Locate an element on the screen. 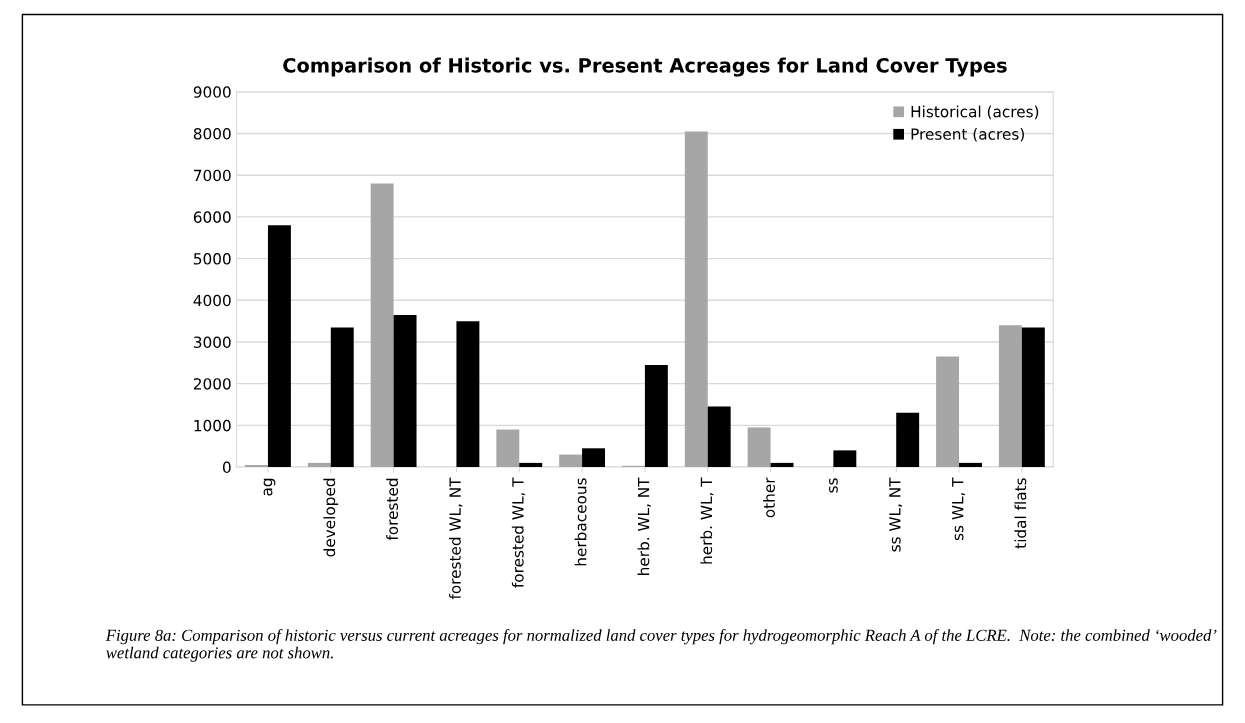 This screenshot has width=1245, height=723. legend-label: Present (acres) is located at coordinates (967, 135).